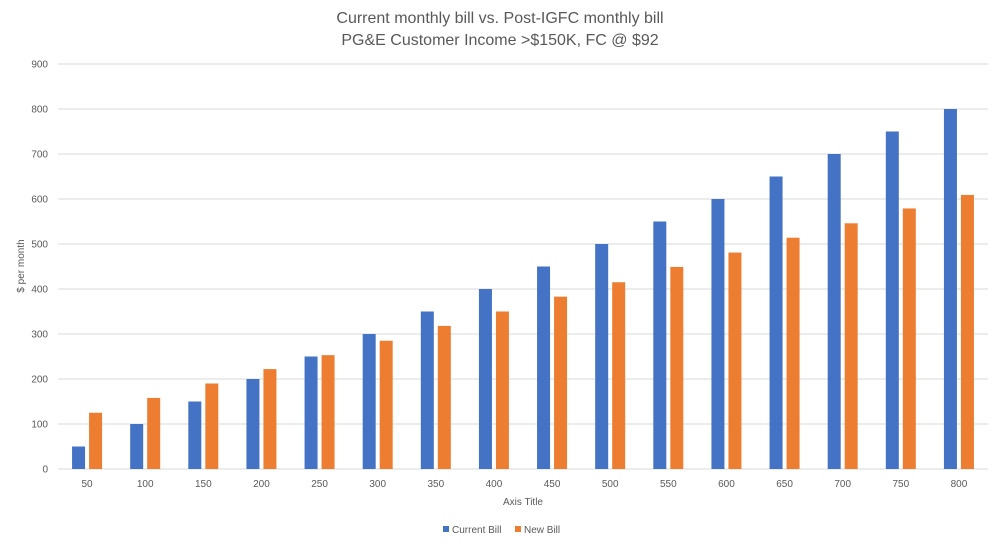  I want to click on y-tick-label: 300, so click(39, 335).